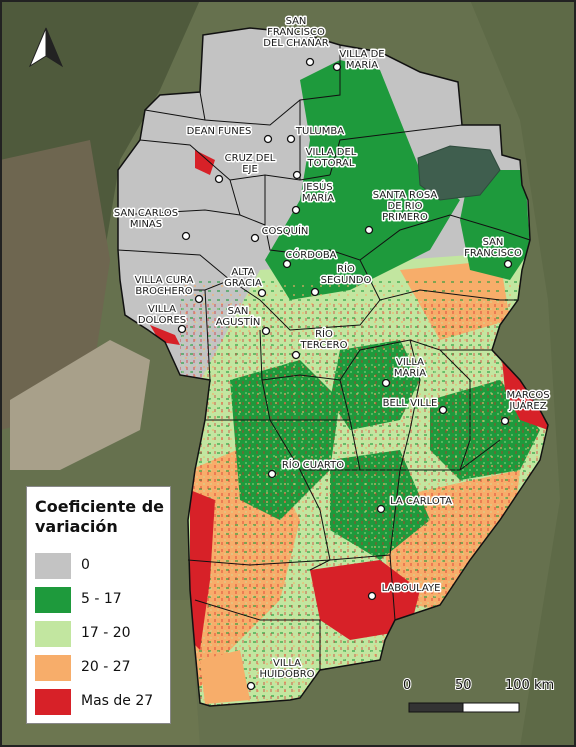  I want to click on class-over-27-cruzdeleje, so click(205, 162).